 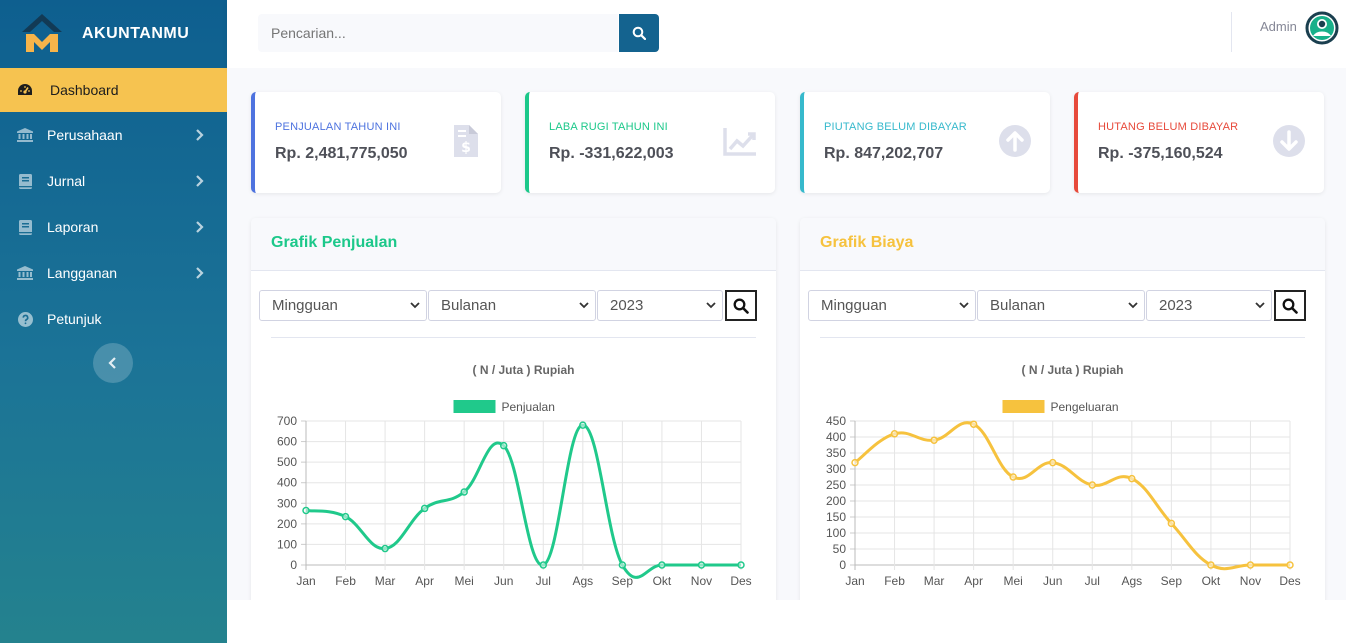 What do you see at coordinates (287, 544) in the screenshot?
I see `y-tick-label: 100` at bounding box center [287, 544].